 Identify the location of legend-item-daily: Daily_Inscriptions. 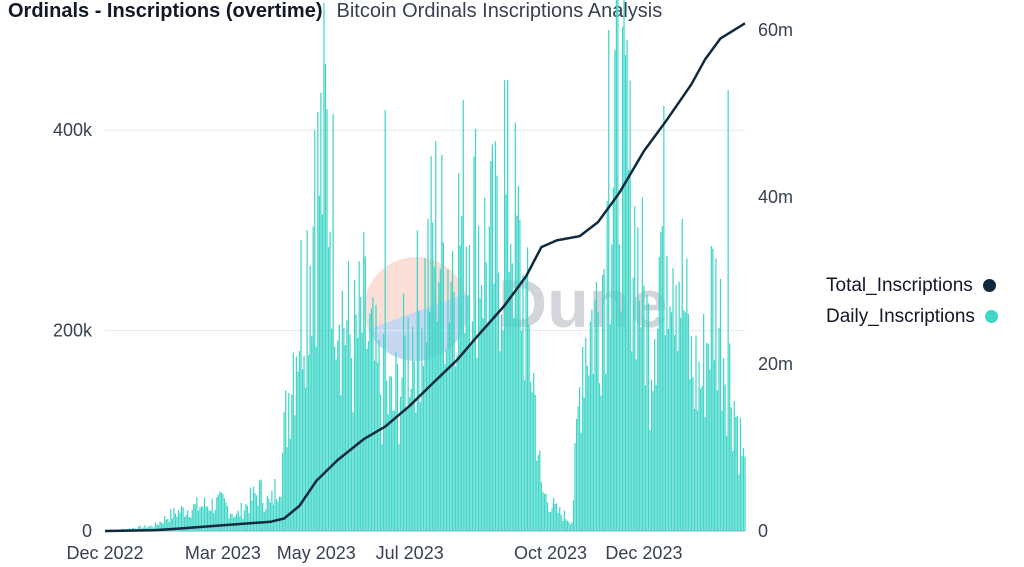
(912, 316).